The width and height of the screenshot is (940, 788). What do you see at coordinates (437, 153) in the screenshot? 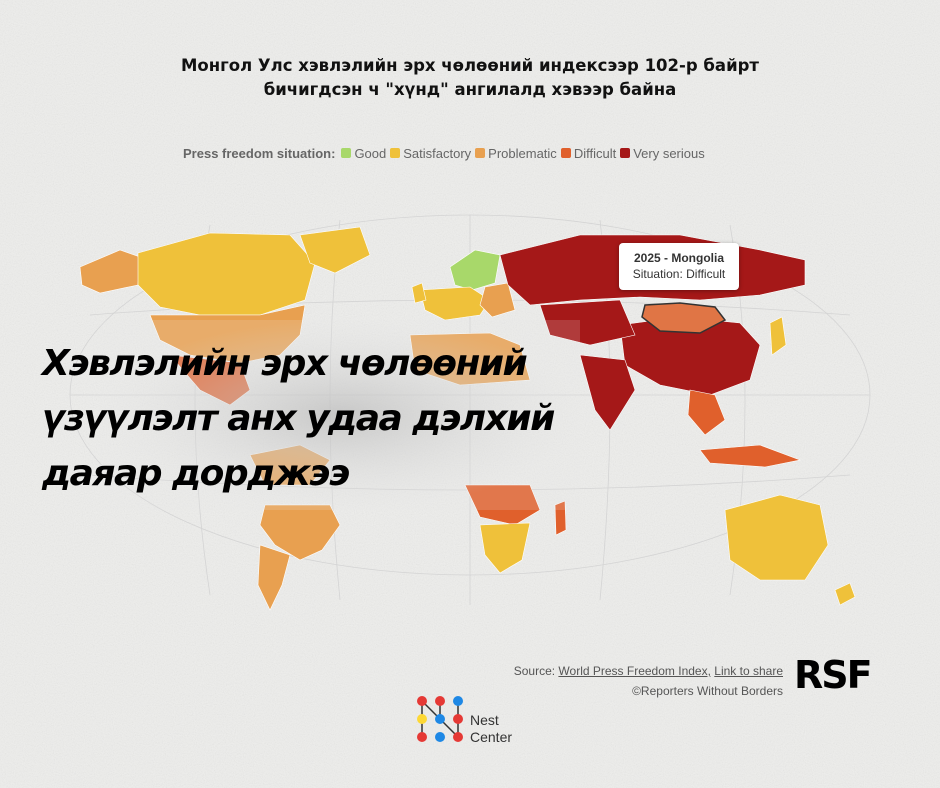
I see `legend-label: Satisfactory` at bounding box center [437, 153].